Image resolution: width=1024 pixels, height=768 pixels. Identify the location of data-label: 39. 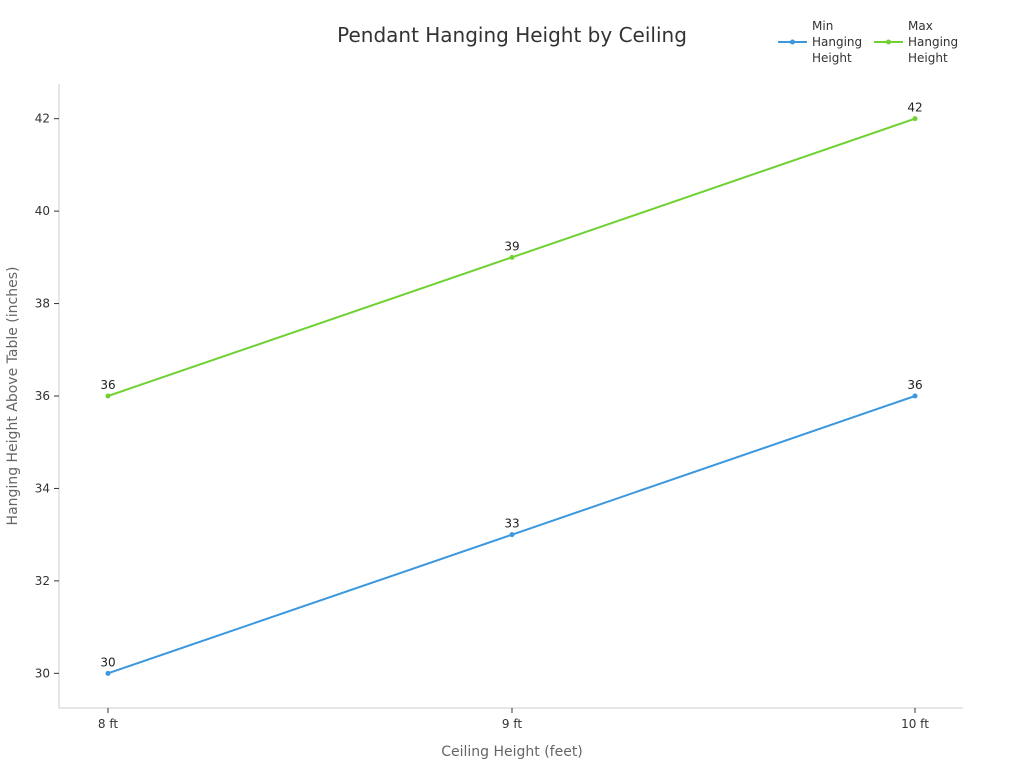
(511, 246).